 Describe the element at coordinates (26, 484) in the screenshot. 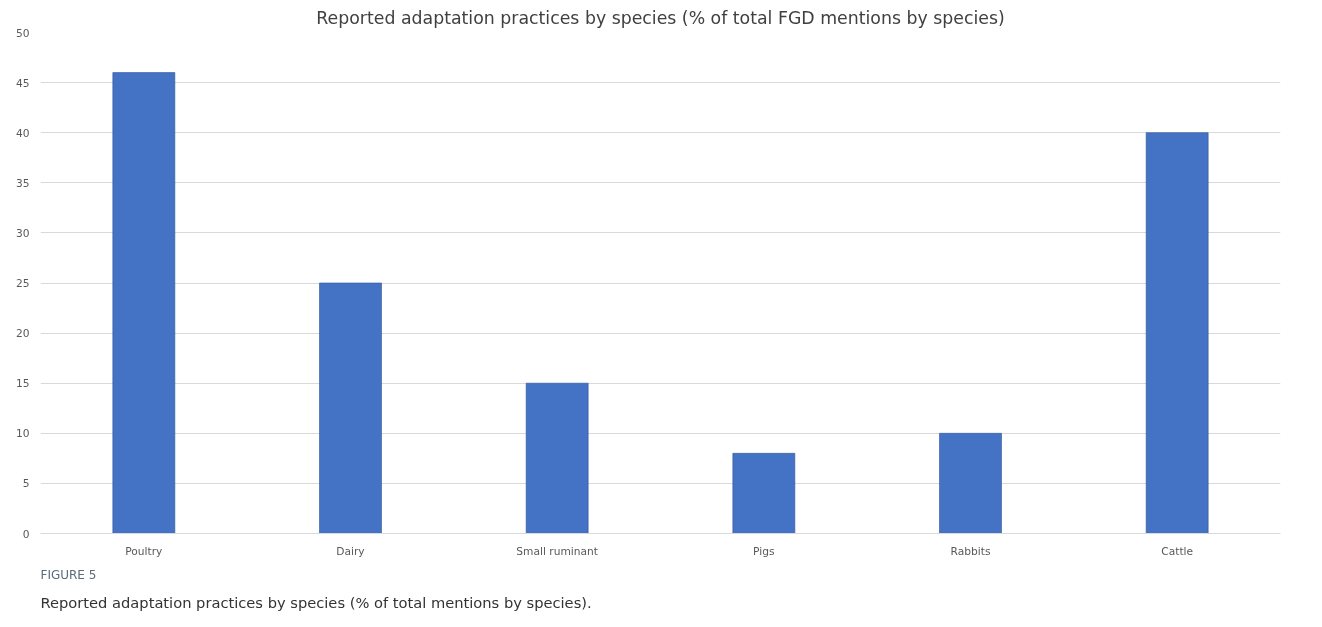

I see `y-tick-label: 5` at that location.